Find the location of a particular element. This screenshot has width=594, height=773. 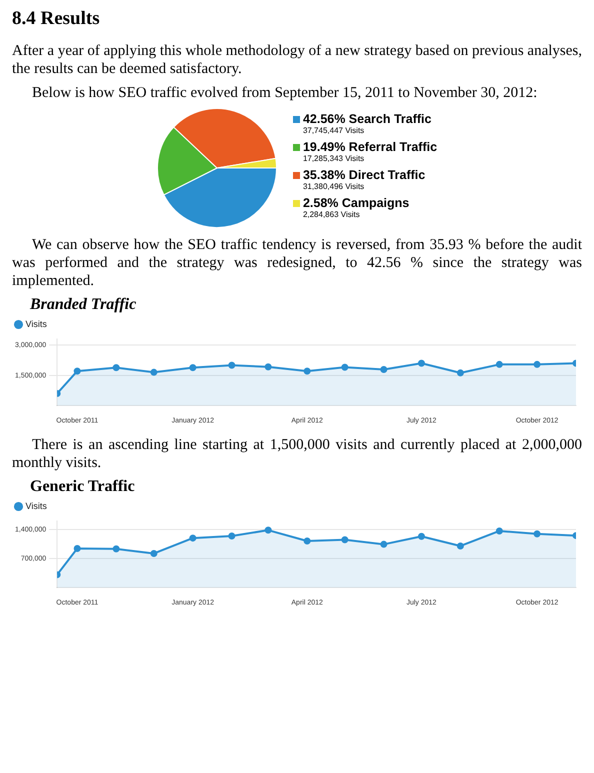

text: 17,285,343 Visits is located at coordinates (333, 158).